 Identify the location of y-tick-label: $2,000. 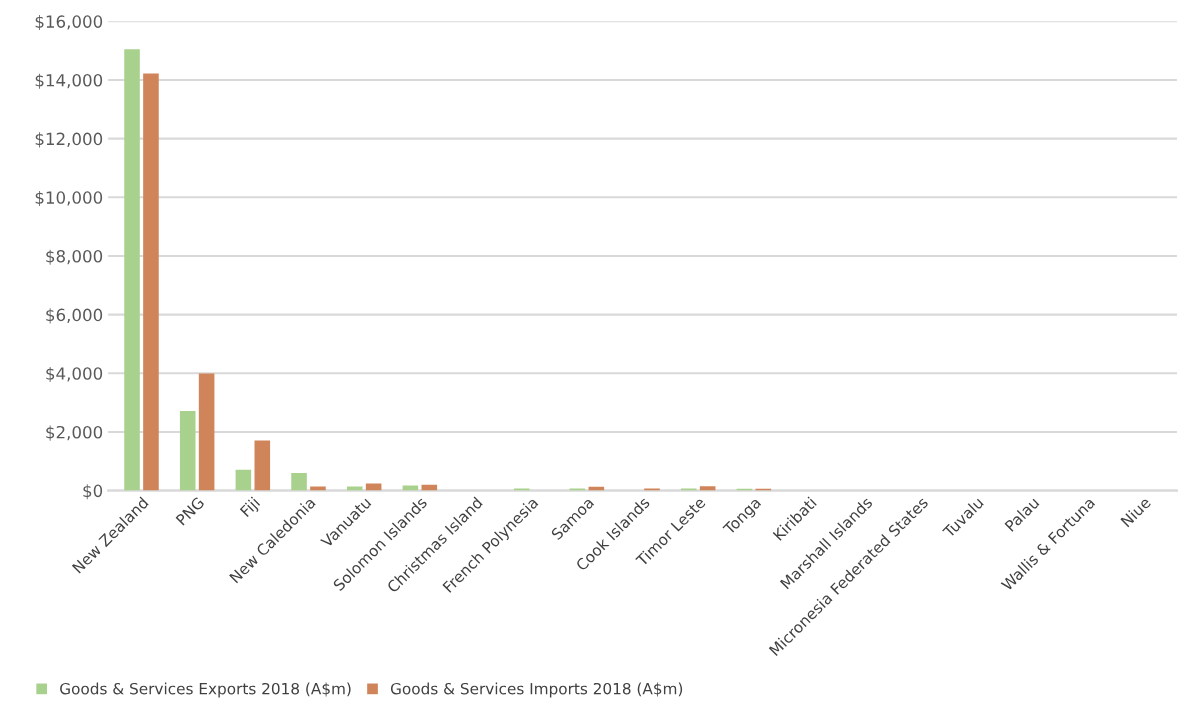
(74, 433).